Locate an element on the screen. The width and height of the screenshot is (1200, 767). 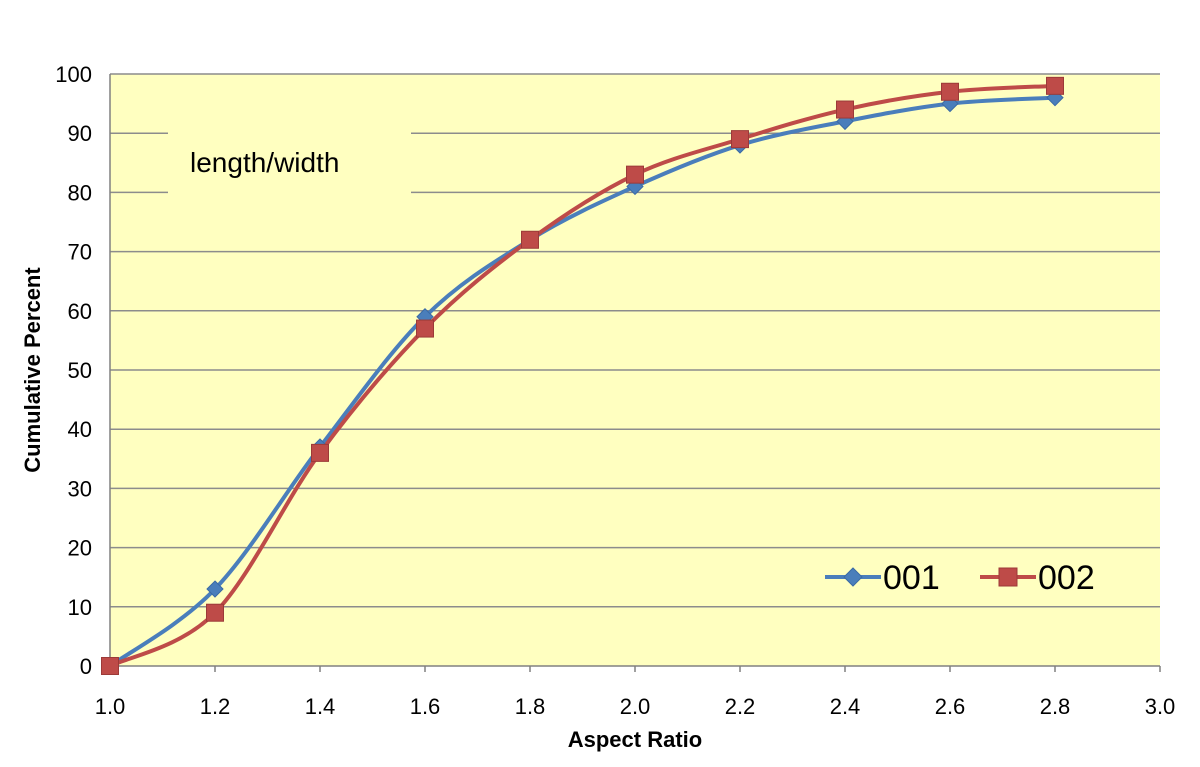
y-tick-label: 90 is located at coordinates (80, 133).